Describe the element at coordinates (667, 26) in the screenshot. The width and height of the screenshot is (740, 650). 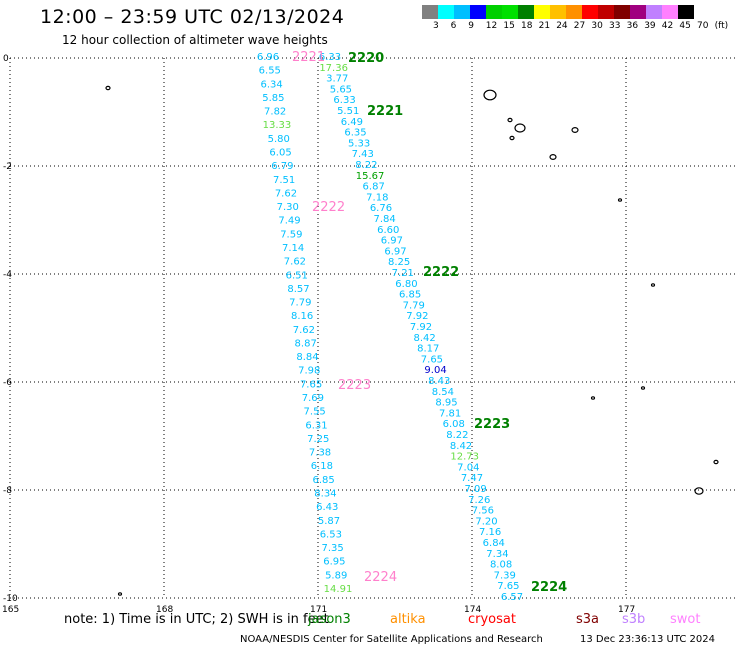
I see `colorbar-label: 42` at that location.